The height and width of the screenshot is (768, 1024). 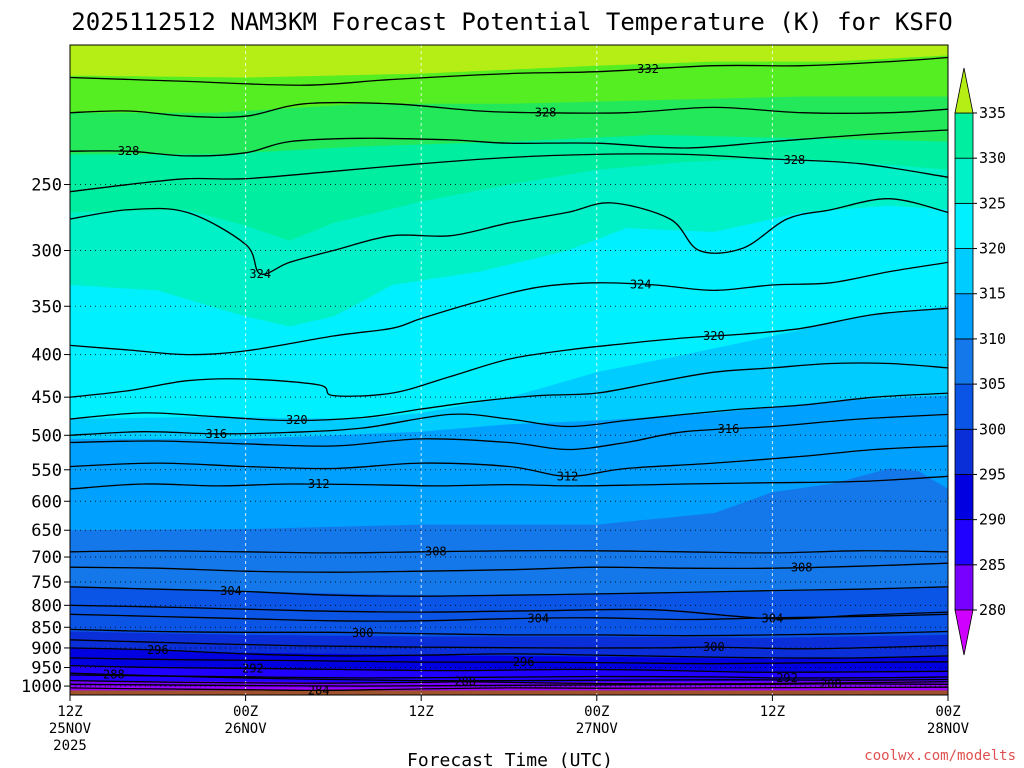 What do you see at coordinates (509, 692) in the screenshot?
I see `ground-strip` at bounding box center [509, 692].